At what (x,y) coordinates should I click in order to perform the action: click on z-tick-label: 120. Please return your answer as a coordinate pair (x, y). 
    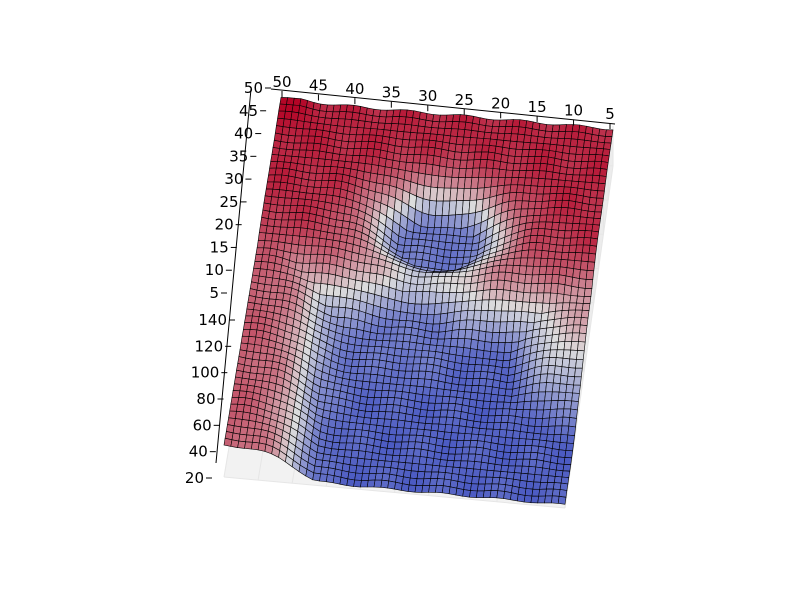
    Looking at the image, I should click on (209, 346).